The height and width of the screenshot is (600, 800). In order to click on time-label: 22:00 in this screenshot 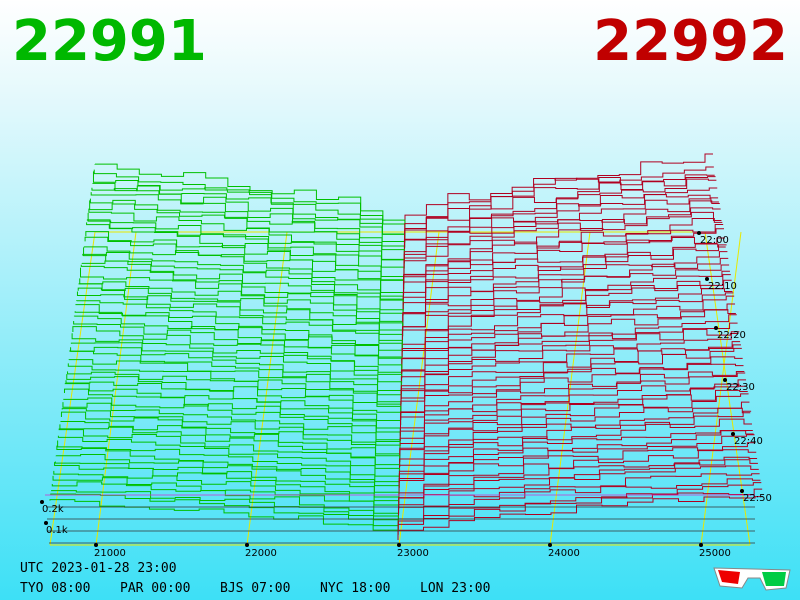, I will do `click(714, 240)`.